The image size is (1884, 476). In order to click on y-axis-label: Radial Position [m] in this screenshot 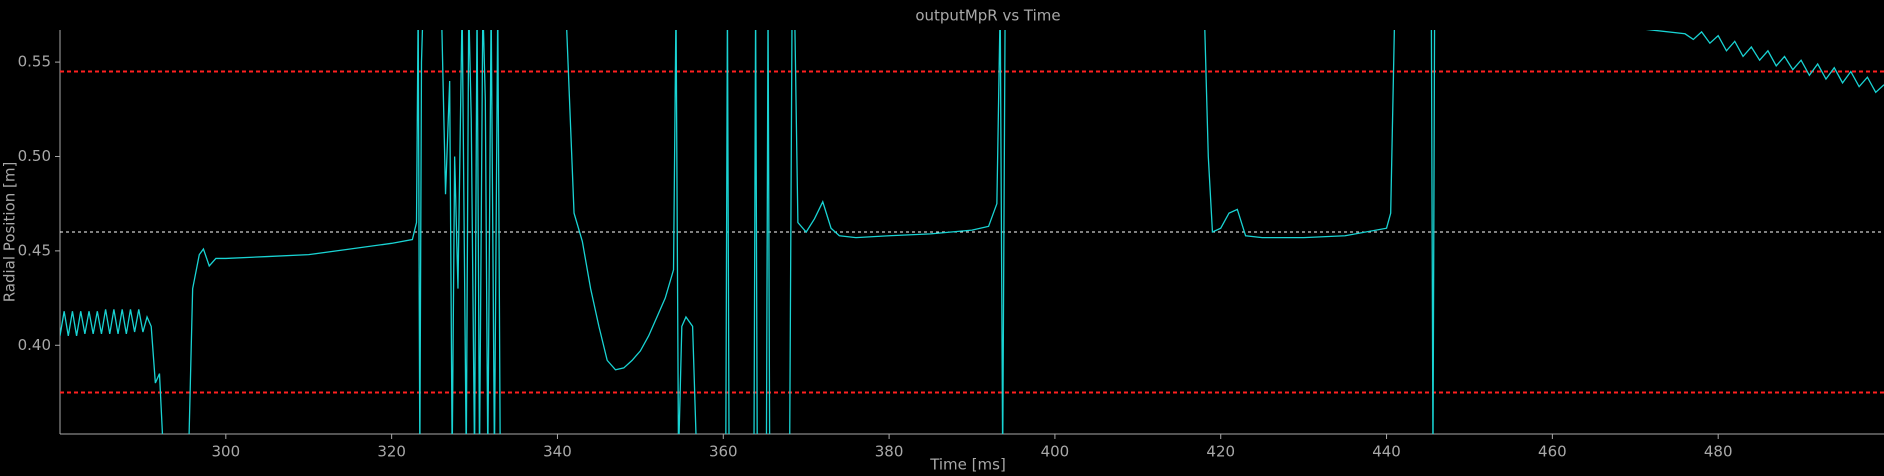, I will do `click(10, 232)`.